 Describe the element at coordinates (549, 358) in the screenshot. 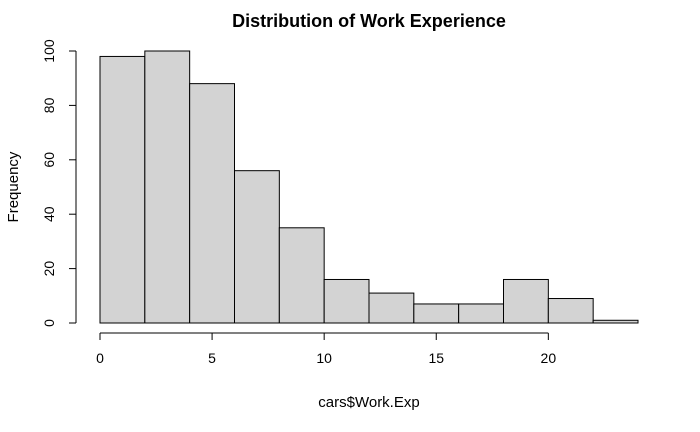

I see `x-tick-label: 20` at that location.